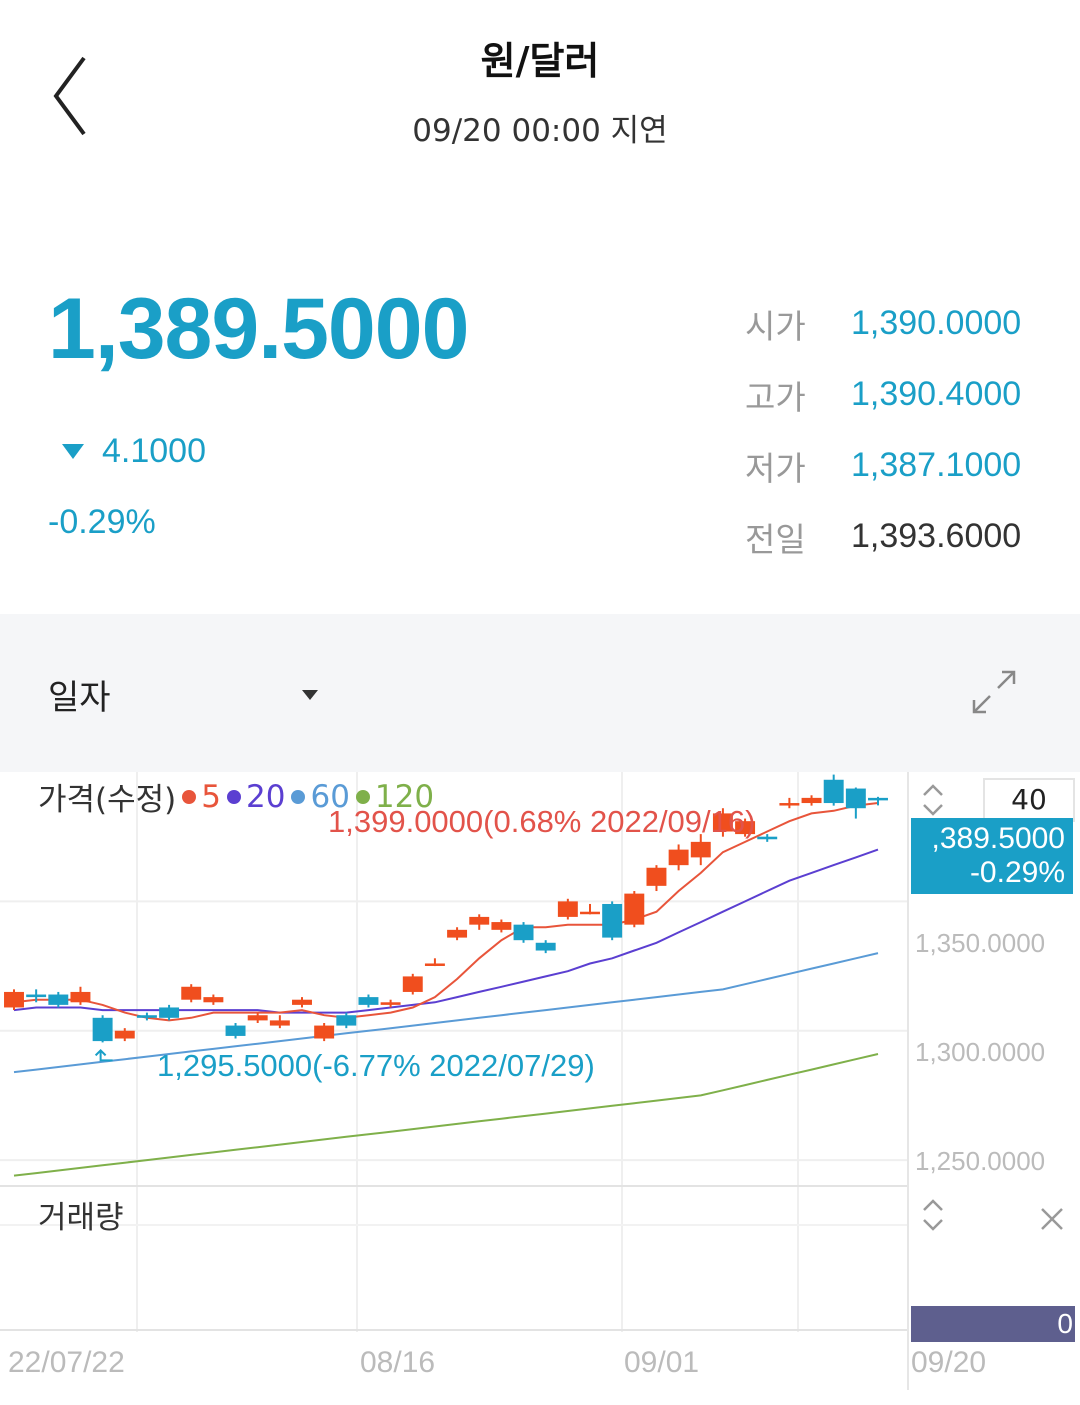  What do you see at coordinates (980, 943) in the screenshot?
I see `y-tick: 1,350.0000` at bounding box center [980, 943].